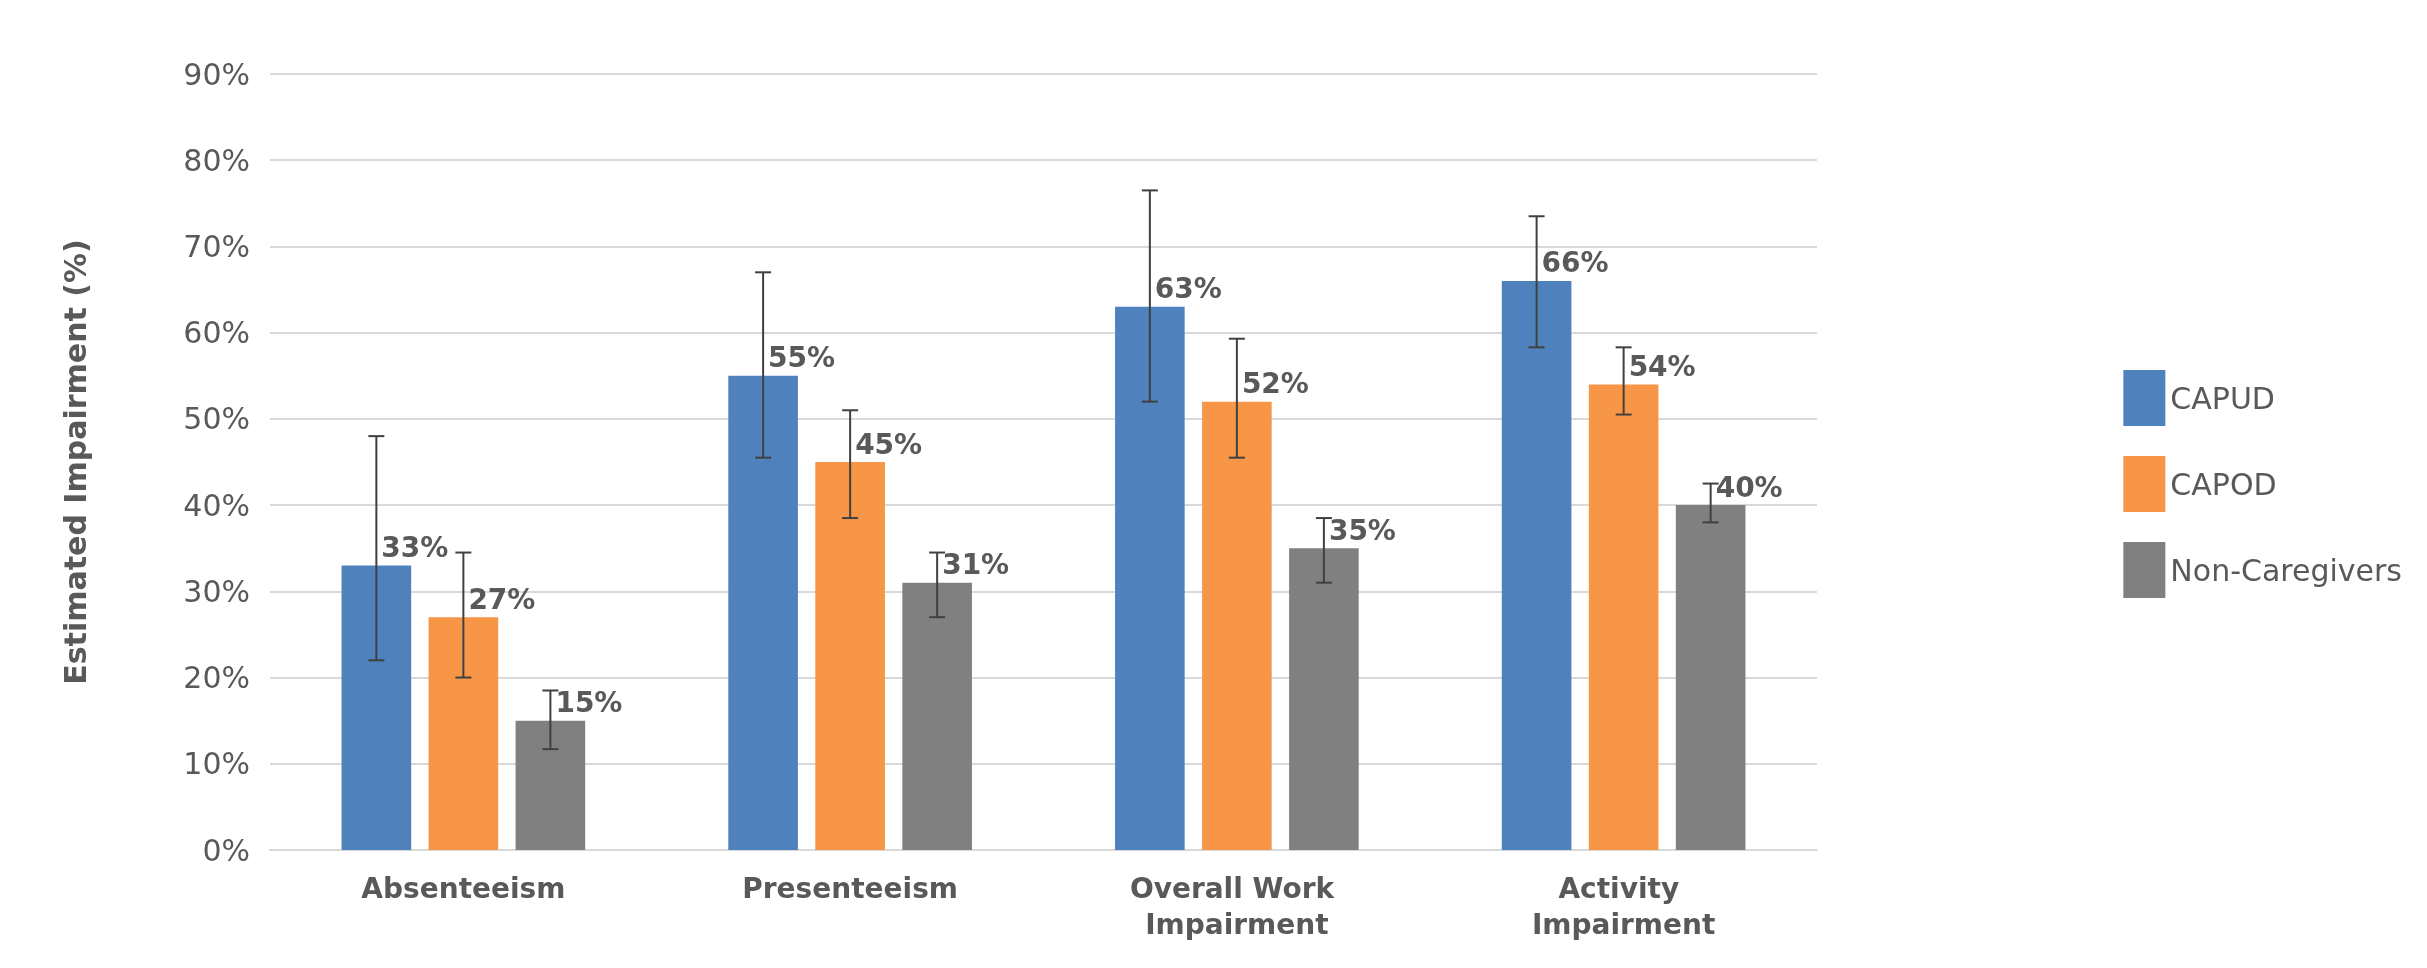 The height and width of the screenshot is (968, 2427). Describe the element at coordinates (216, 678) in the screenshot. I see `y-tick-label: 20%` at that location.